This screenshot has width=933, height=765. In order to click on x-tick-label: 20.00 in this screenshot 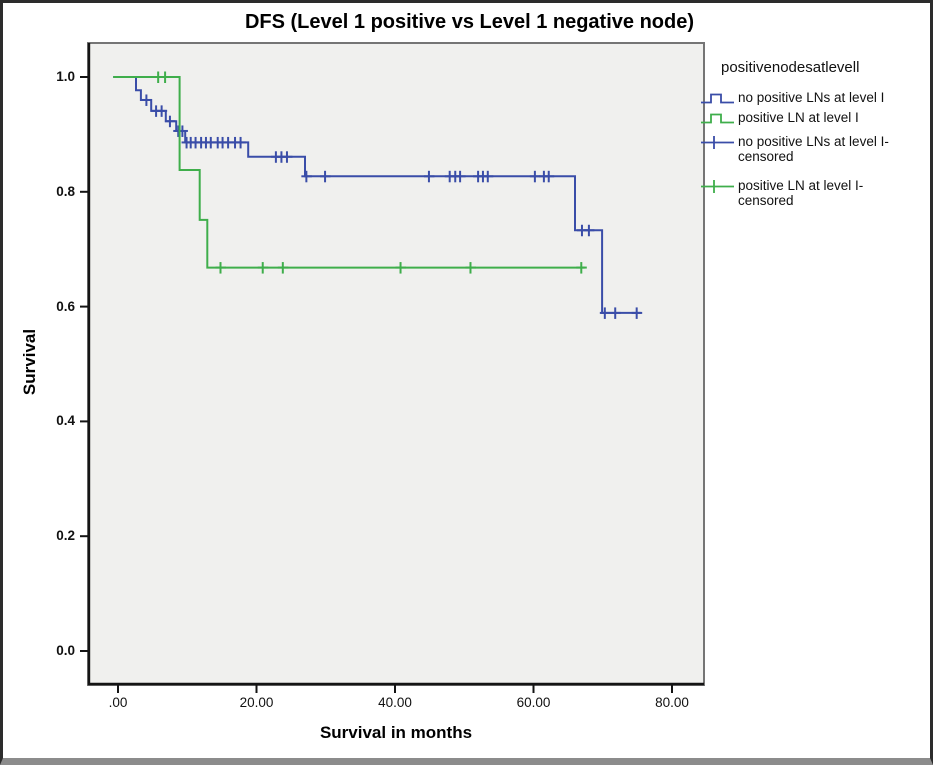, I will do `click(256, 702)`.